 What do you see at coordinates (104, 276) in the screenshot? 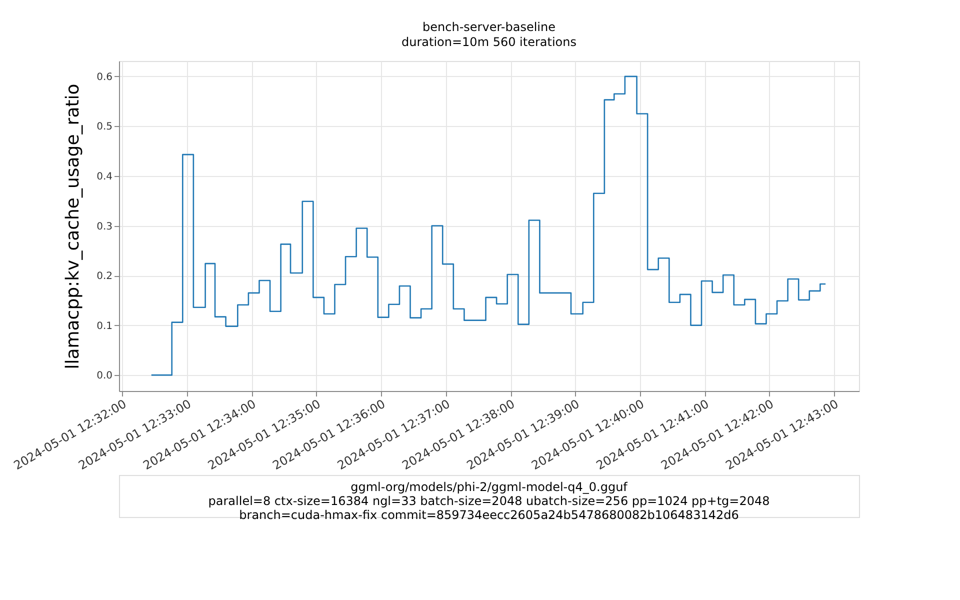
I see `y-tick-label: 0.2` at bounding box center [104, 276].